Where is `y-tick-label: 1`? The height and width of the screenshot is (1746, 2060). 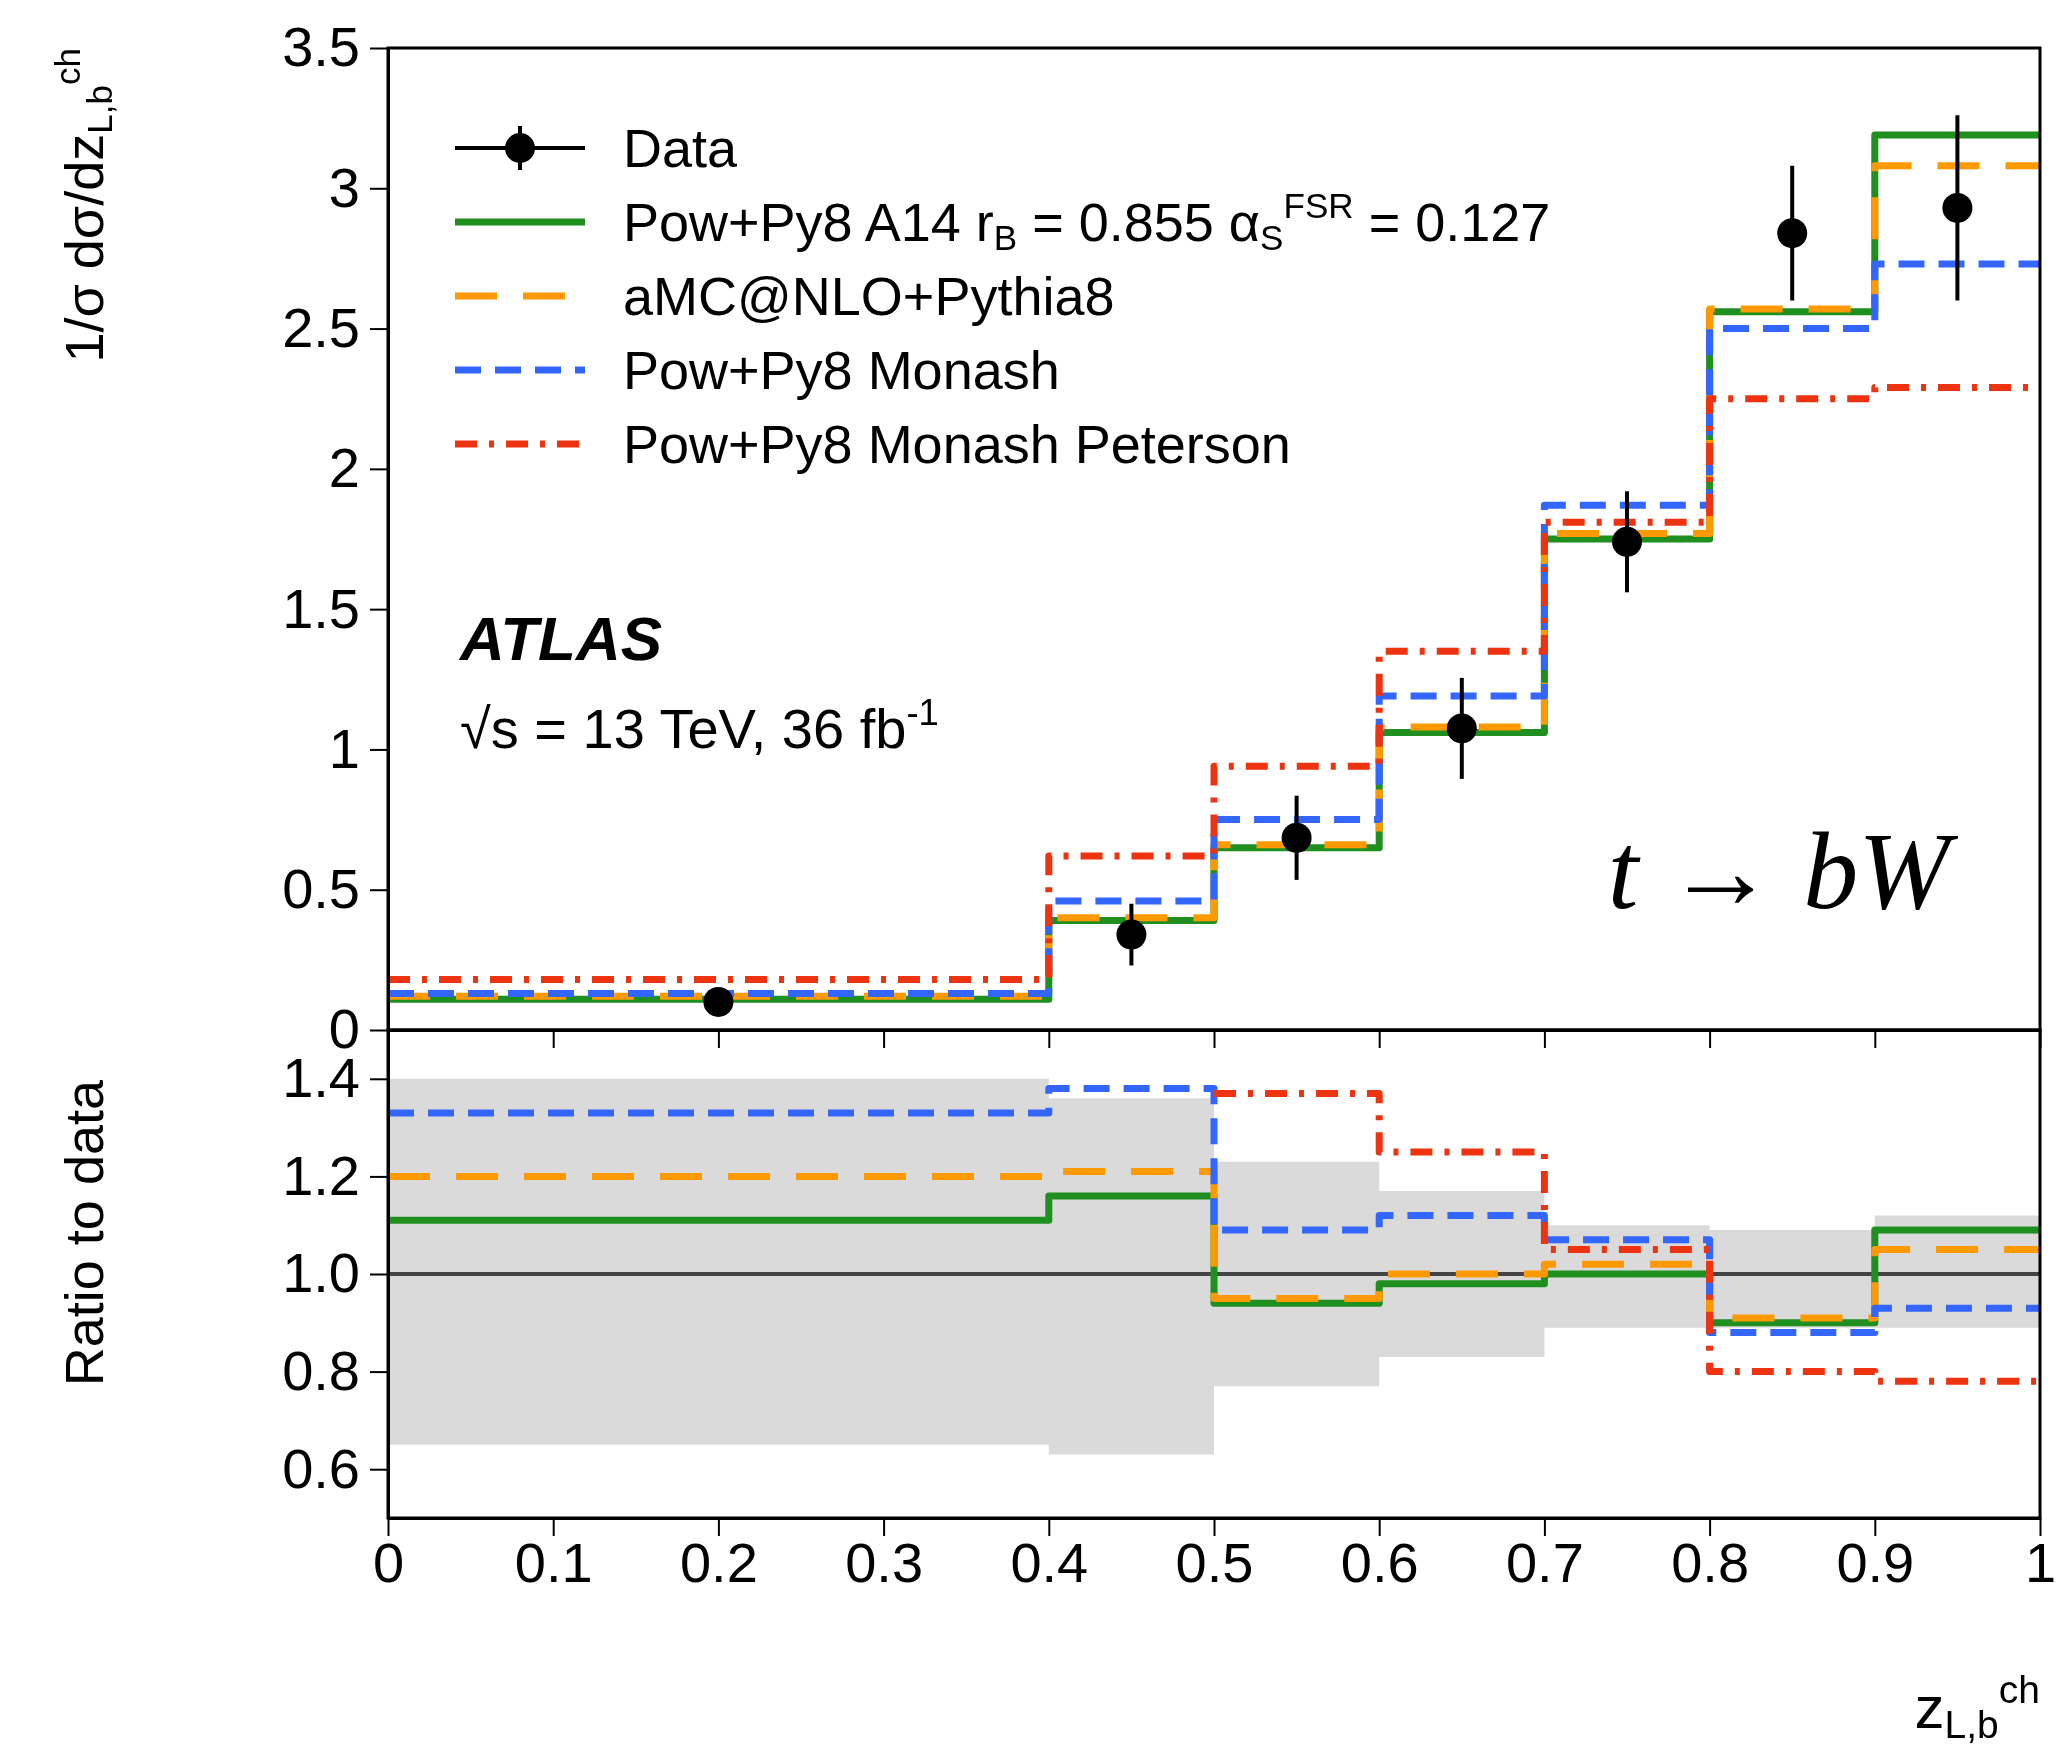
y-tick-label: 1 is located at coordinates (344, 748).